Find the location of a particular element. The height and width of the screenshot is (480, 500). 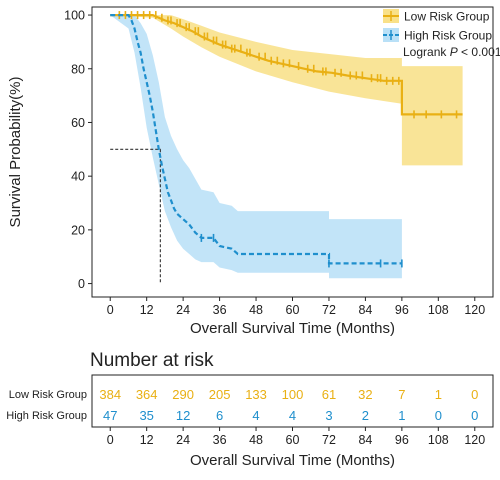

risk-x-tick-label-10: 120 is located at coordinates (474, 440).